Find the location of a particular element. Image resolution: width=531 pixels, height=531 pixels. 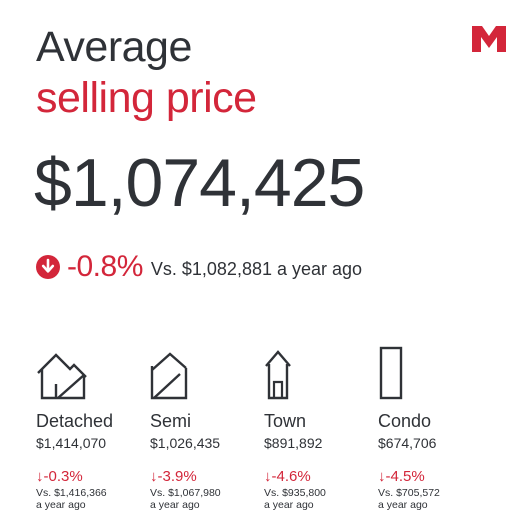

condo-building-icon is located at coordinates (391, 373).